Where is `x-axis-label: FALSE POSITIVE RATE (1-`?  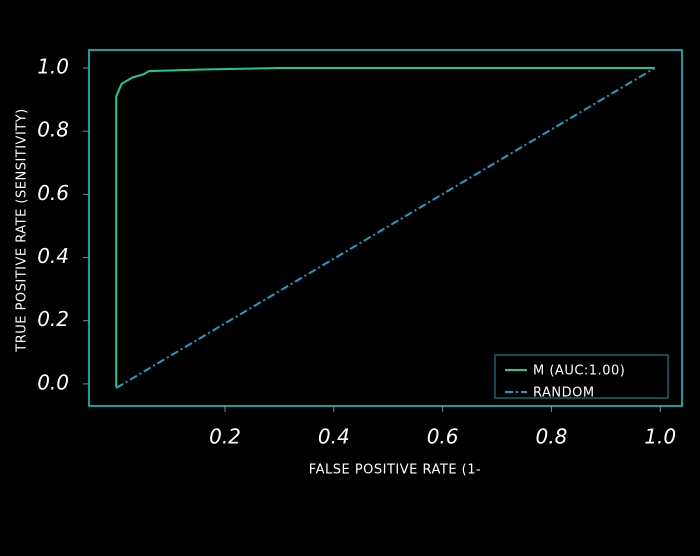
x-axis-label: FALSE POSITIVE RATE (1- is located at coordinates (395, 470).